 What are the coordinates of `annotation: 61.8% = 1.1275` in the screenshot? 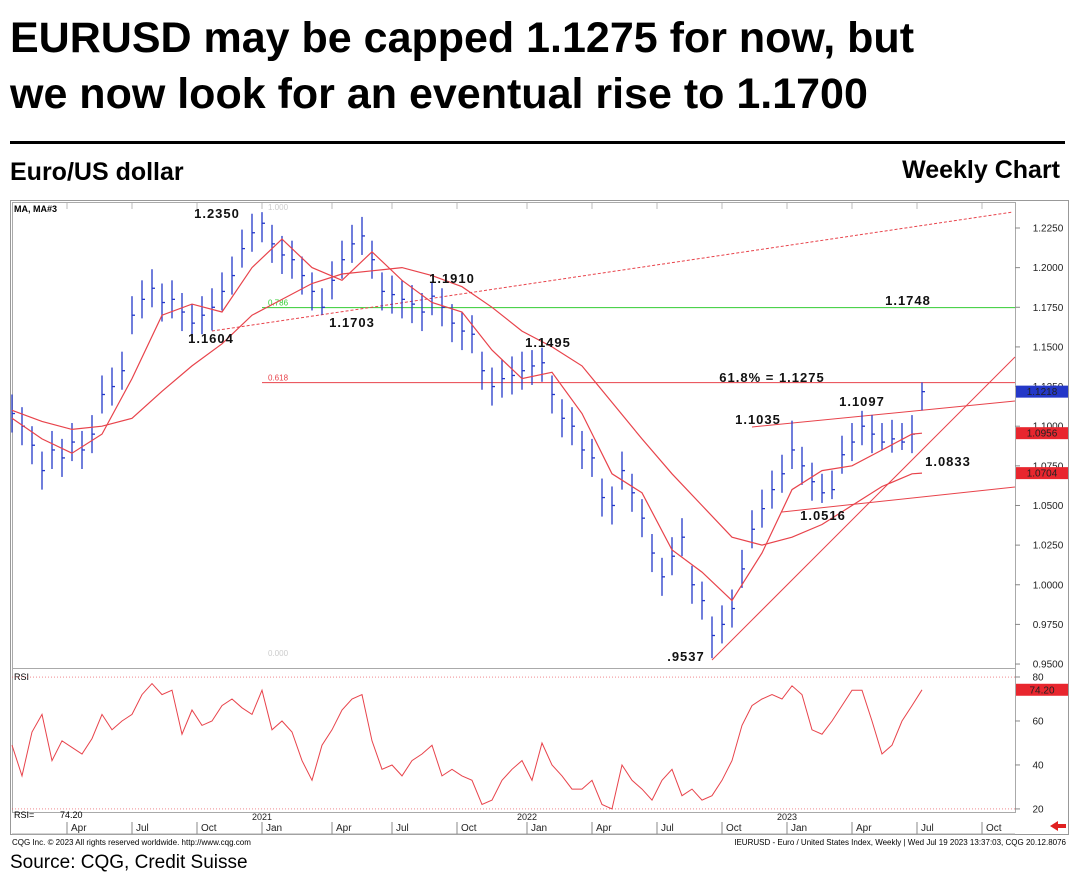 It's located at (771, 377).